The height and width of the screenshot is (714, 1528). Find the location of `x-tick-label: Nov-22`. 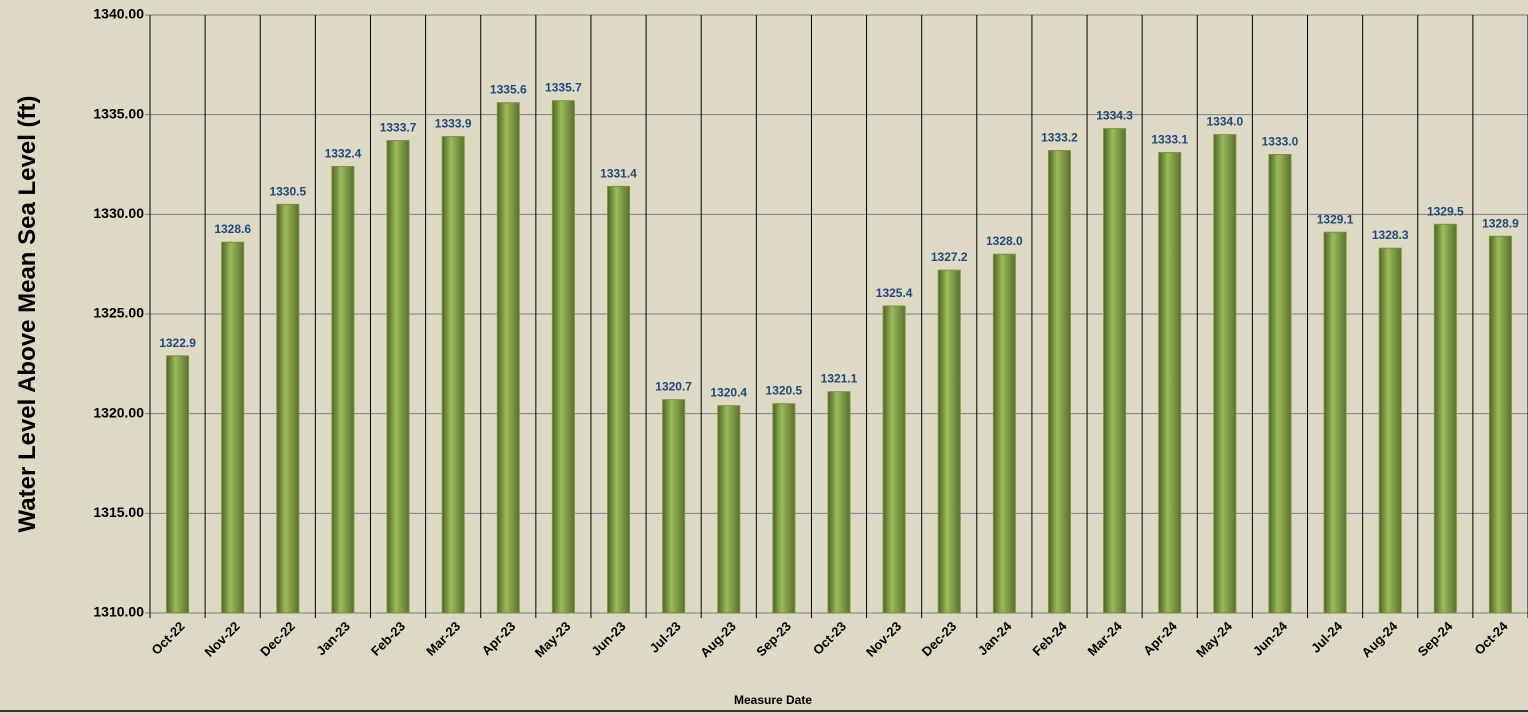

x-tick-label: Nov-22 is located at coordinates (222, 639).